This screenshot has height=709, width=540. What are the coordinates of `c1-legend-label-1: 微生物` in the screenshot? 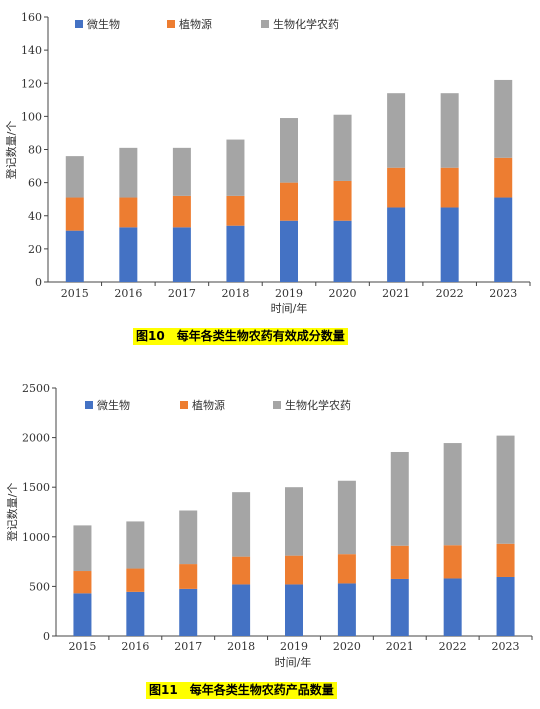 It's located at (103, 24).